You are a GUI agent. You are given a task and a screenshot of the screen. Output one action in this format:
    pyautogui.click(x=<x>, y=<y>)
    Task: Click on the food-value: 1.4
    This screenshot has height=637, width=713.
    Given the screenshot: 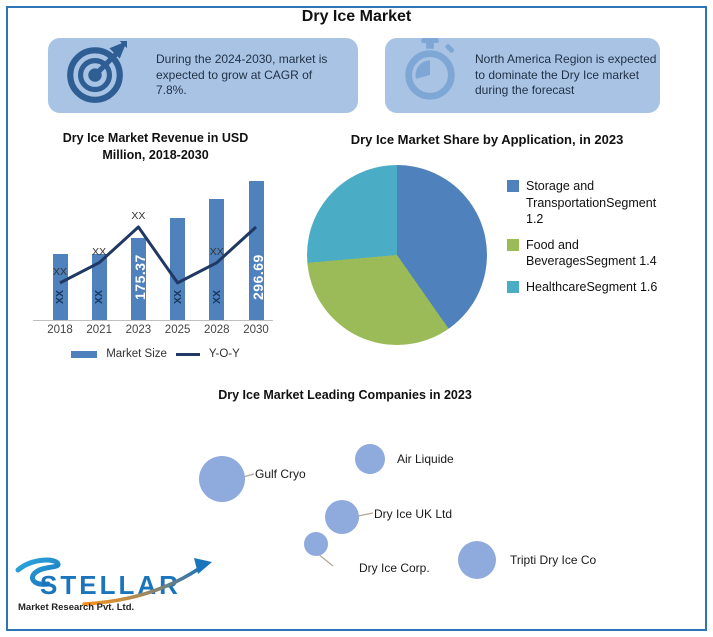 What is the action you would take?
    pyautogui.click(x=648, y=261)
    